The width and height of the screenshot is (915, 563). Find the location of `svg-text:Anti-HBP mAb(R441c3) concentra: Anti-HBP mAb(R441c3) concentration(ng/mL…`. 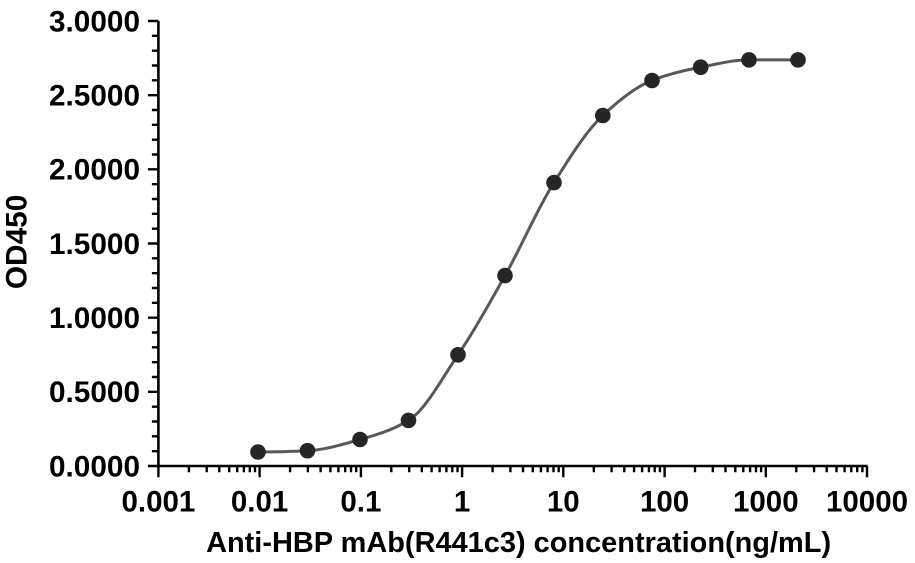

svg-text:Anti-HBP mAb(R441c3) concentra: Anti-HBP mAb(R441c3) concentration(ng/mL… is located at coordinates (518, 543).